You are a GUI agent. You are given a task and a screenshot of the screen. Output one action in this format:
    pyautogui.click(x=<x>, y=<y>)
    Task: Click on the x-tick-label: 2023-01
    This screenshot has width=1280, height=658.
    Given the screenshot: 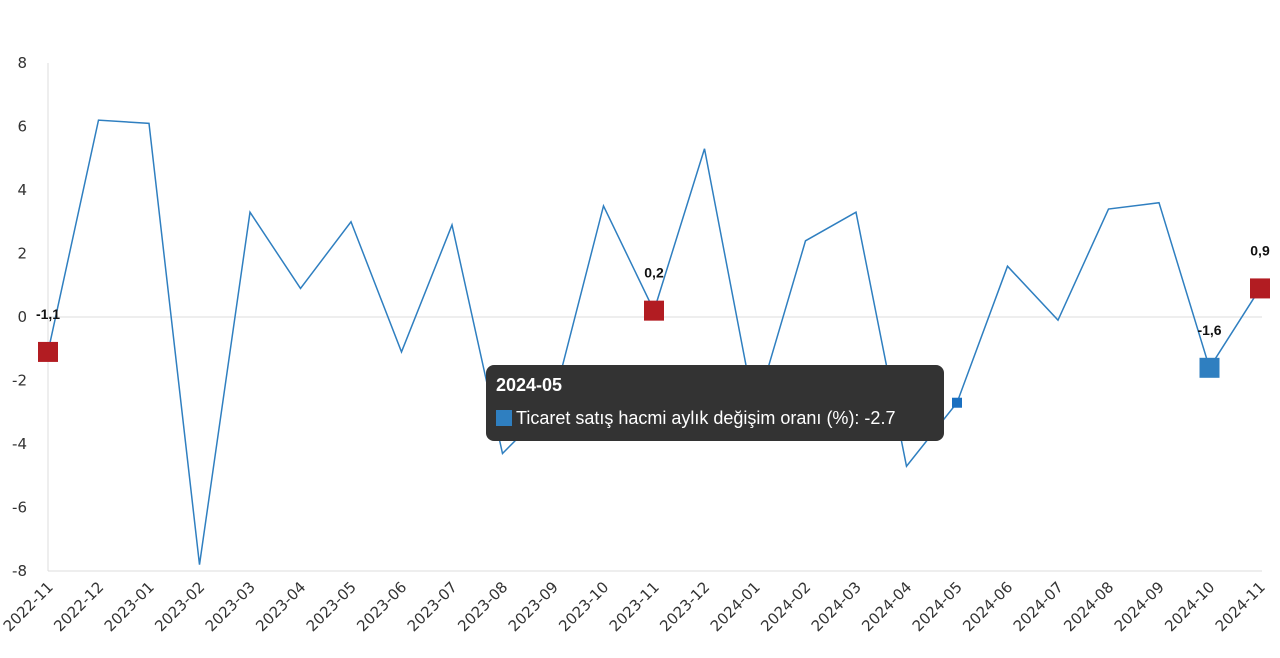 What is the action you would take?
    pyautogui.click(x=129, y=606)
    